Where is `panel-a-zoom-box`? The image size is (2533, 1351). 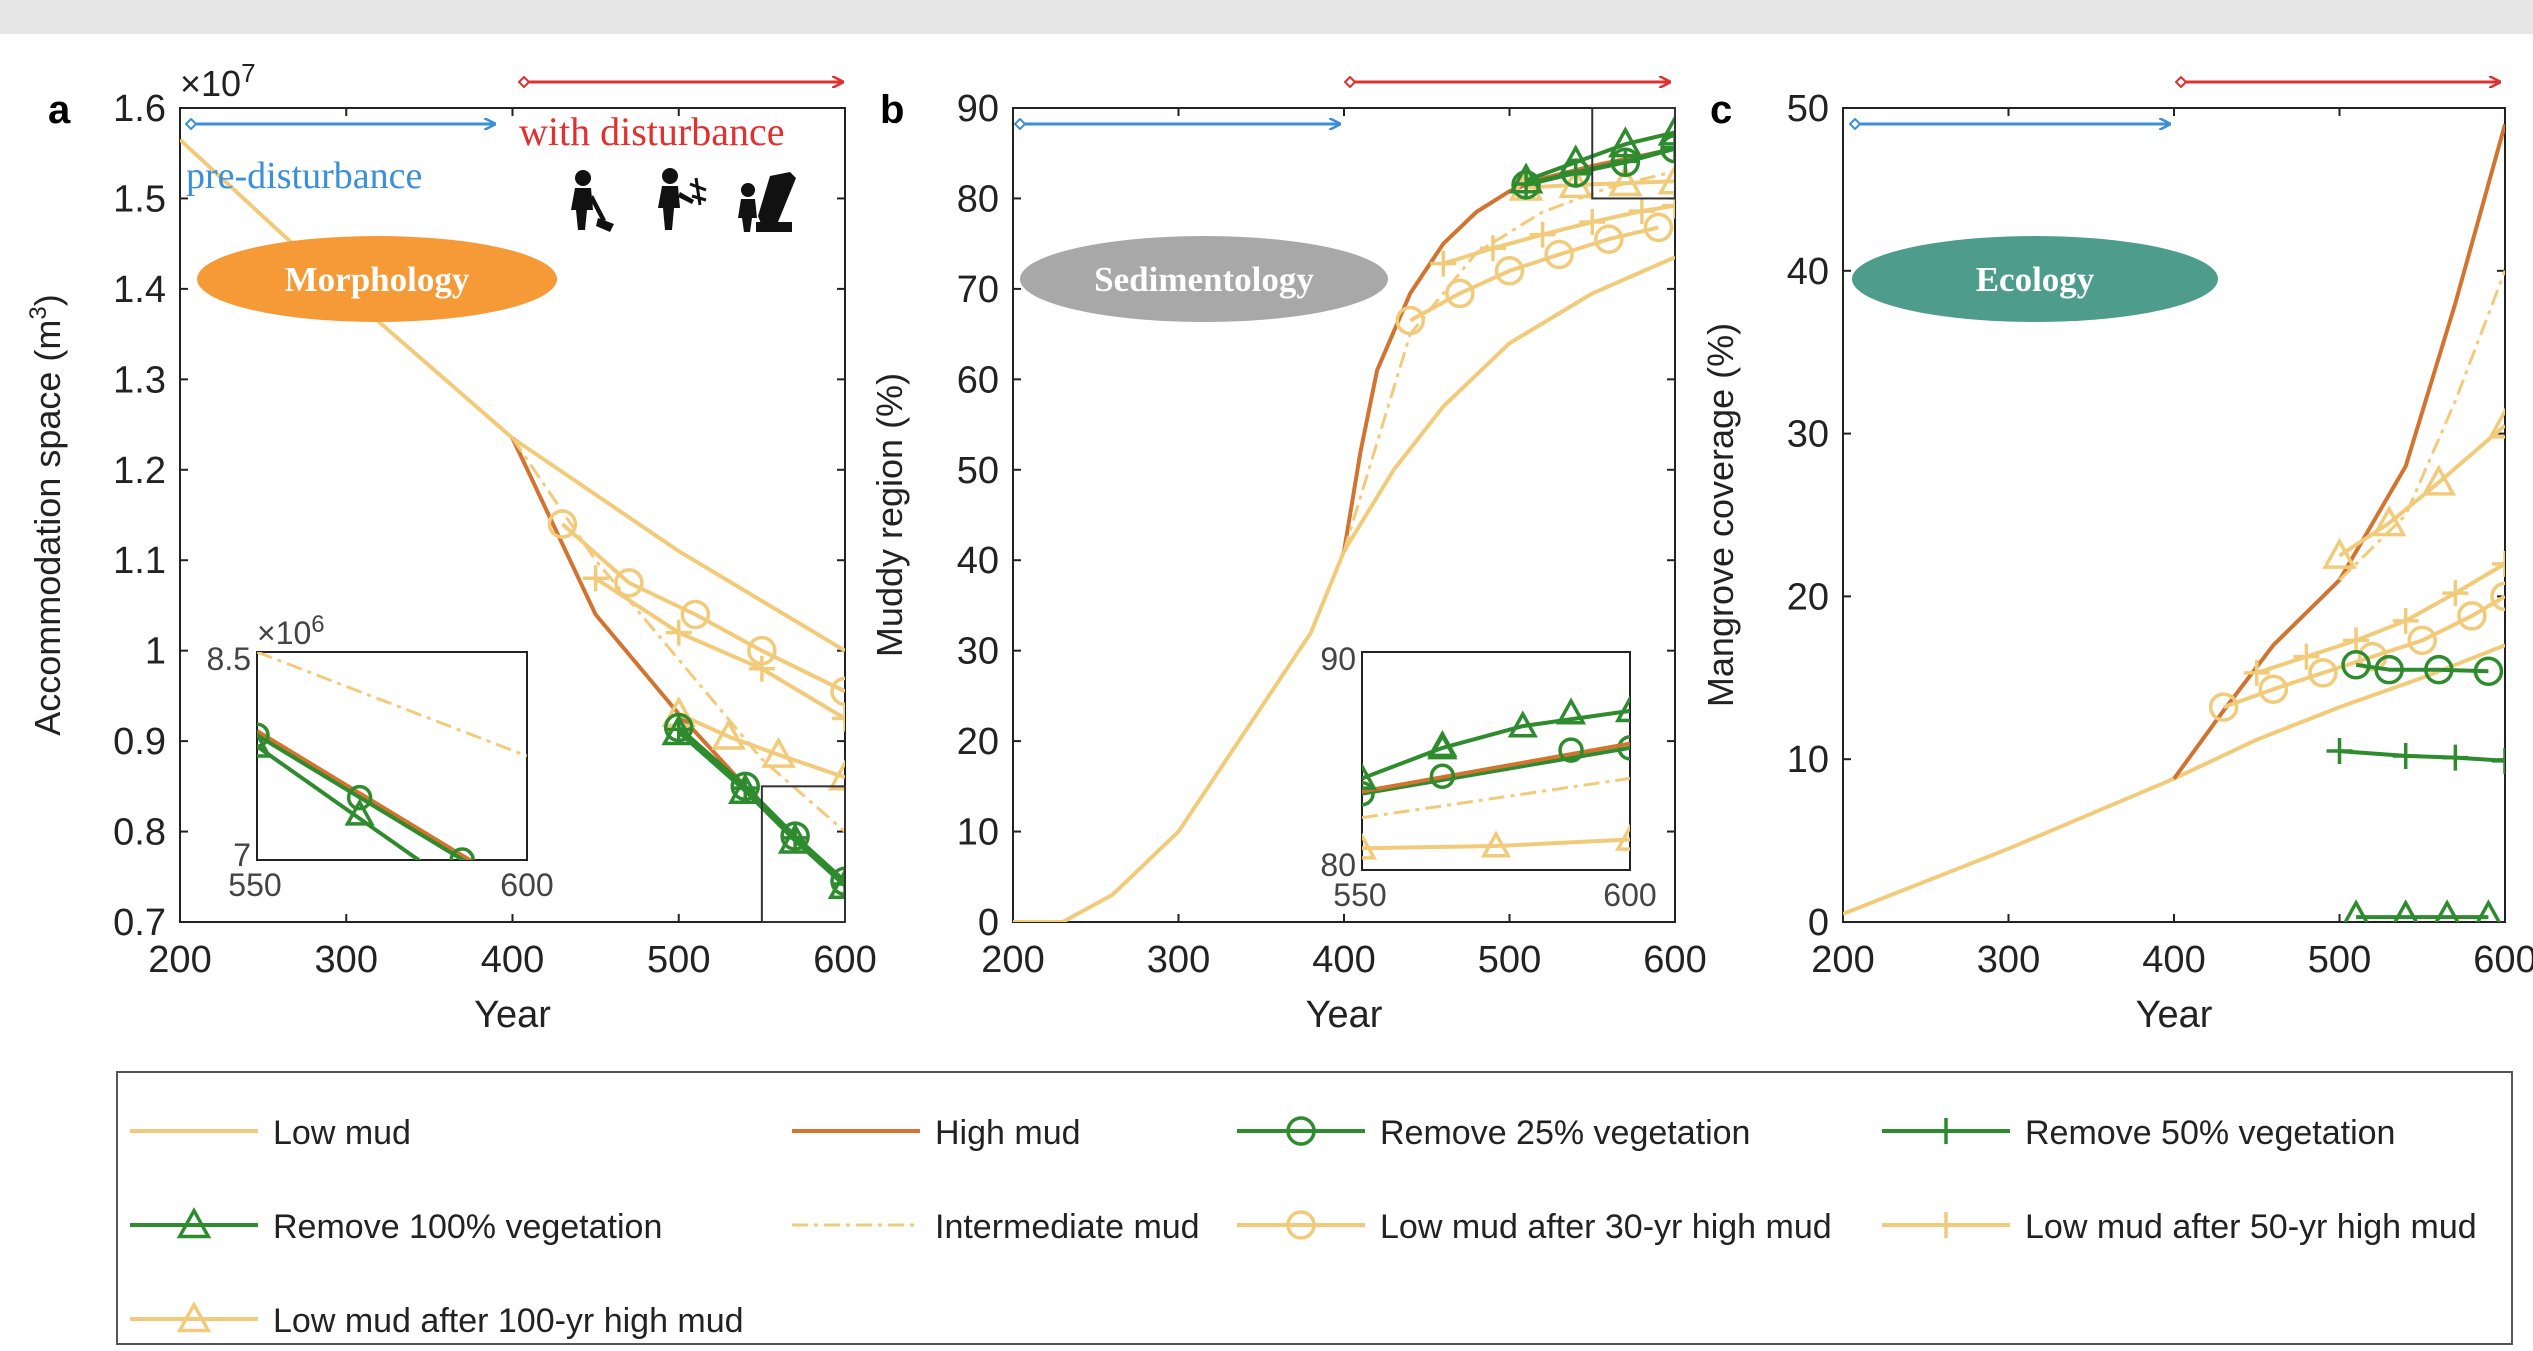 panel-a-zoom-box is located at coordinates (803, 854).